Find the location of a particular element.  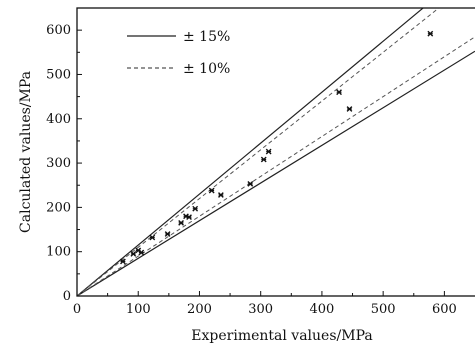

y-tick-label: 200 is located at coordinates (58, 207).